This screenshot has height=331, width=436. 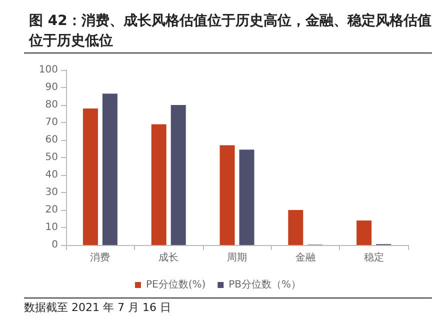 I want to click on y-tick-label: 40, so click(x=51, y=175).